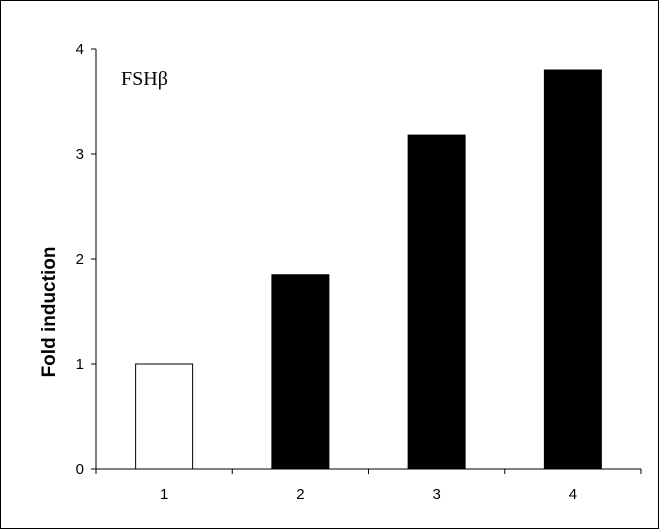 The width and height of the screenshot is (659, 530). I want to click on y-tick-label: 2, so click(80, 259).